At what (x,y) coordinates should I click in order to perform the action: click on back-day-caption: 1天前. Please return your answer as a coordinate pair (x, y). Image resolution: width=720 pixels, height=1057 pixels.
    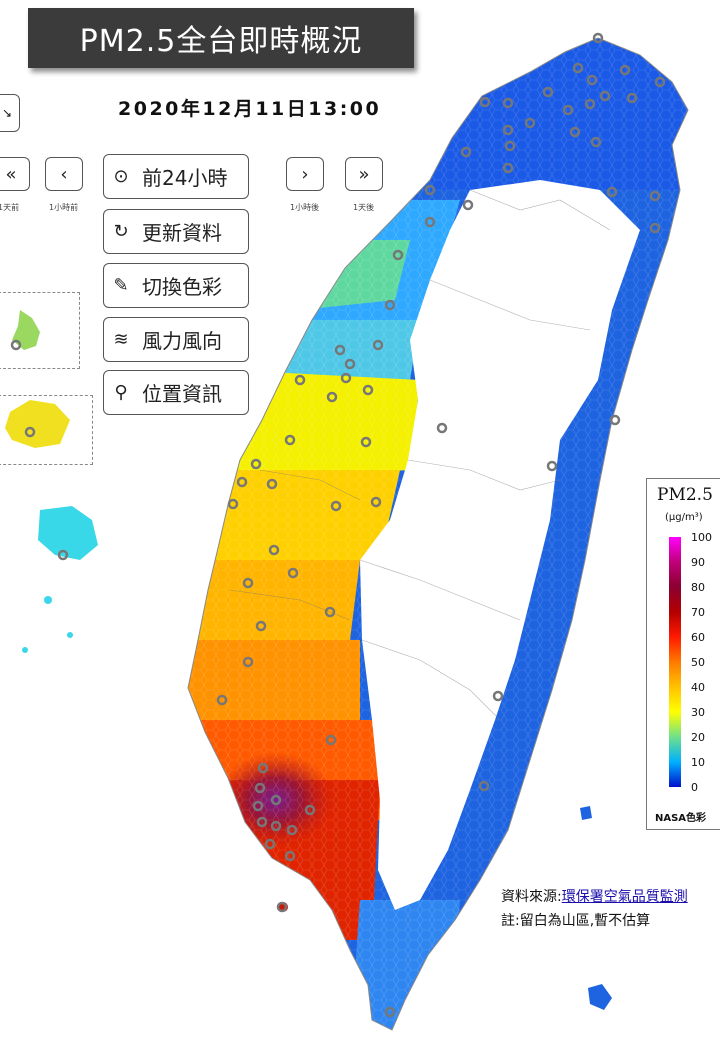
    Looking at the image, I should click on (10, 207).